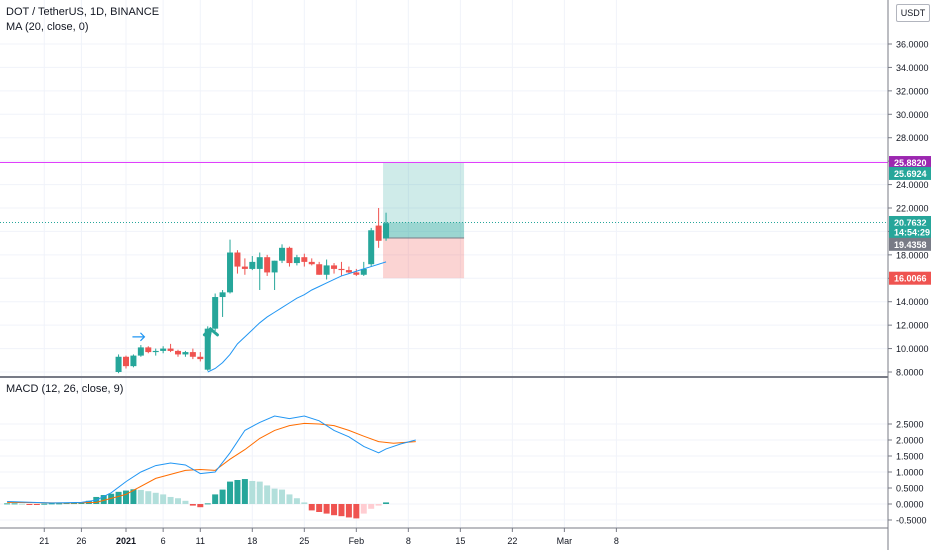  What do you see at coordinates (211, 459) in the screenshot?
I see `macd-line` at bounding box center [211, 459].